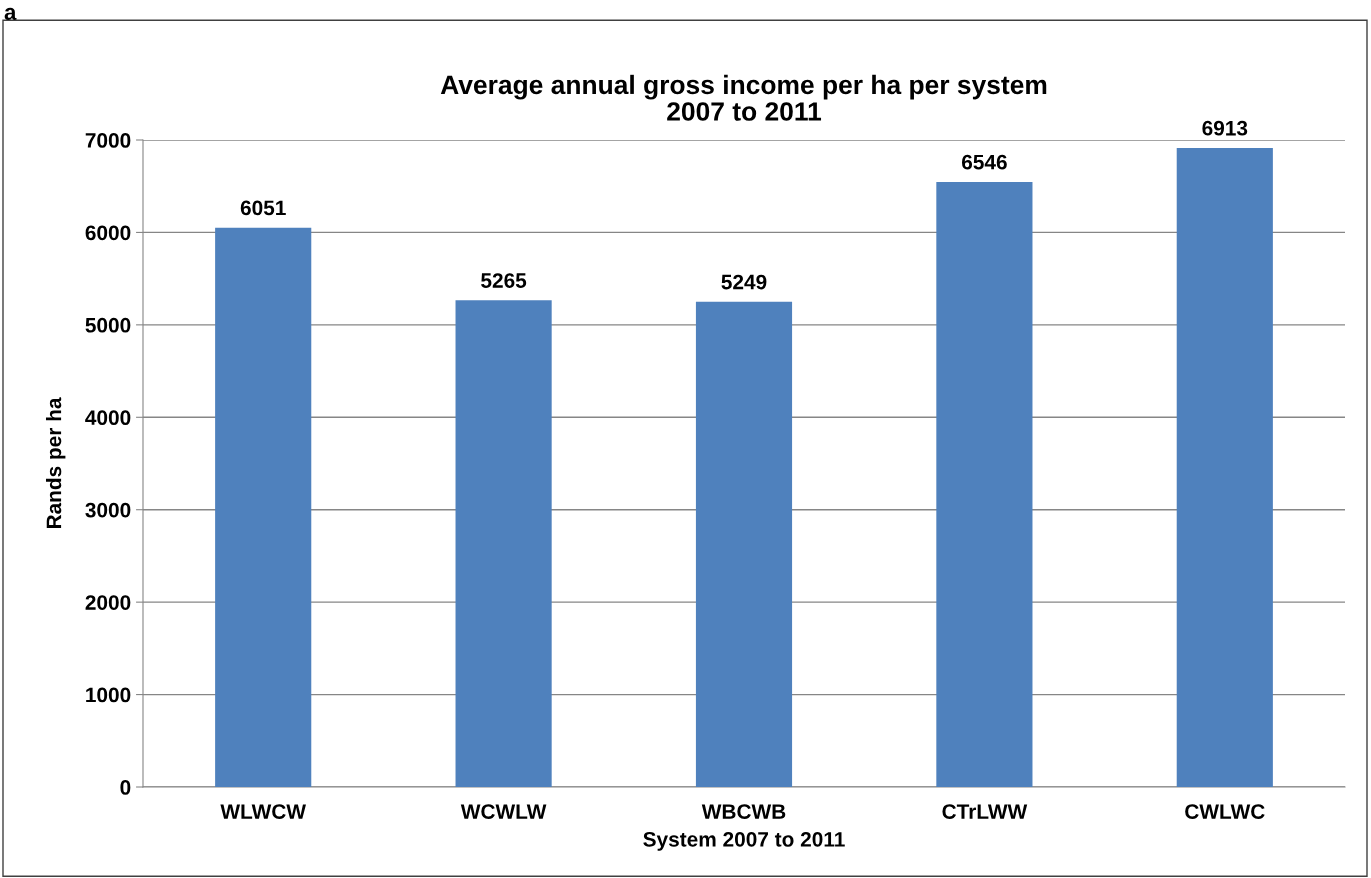 Image resolution: width=1371 pixels, height=878 pixels. I want to click on y-tick-label: 5000, so click(108, 325).